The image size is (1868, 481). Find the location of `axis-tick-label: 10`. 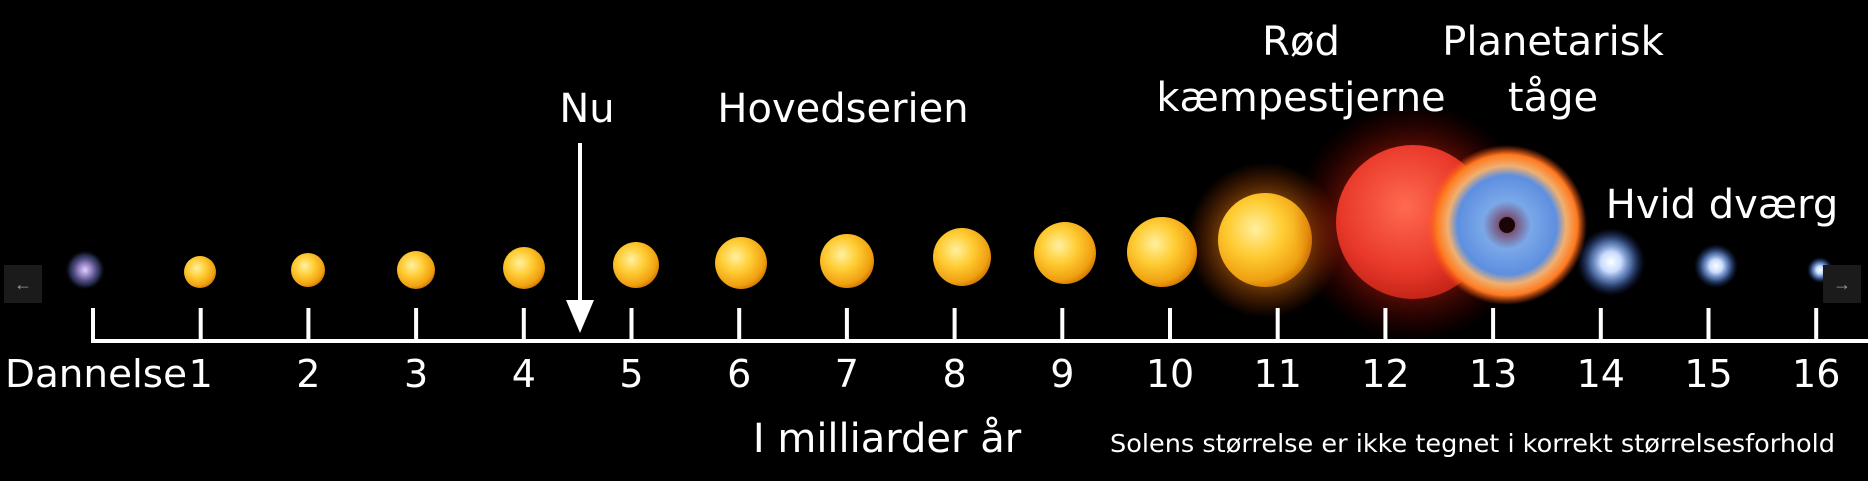

axis-tick-label: 10 is located at coordinates (1170, 374).